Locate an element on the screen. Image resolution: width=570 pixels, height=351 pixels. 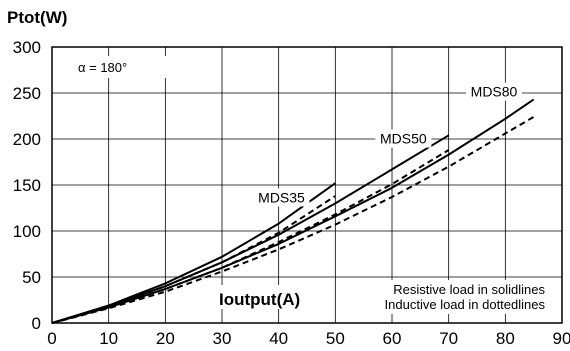
x-tick-label: 30 is located at coordinates (222, 338).